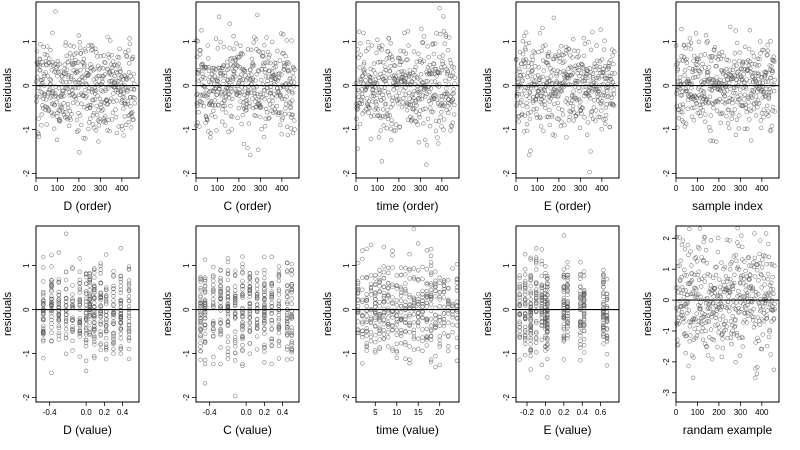 This screenshot has width=800, height=450. What do you see at coordinates (196, 188) in the screenshot?
I see `x-tick-label: 0` at bounding box center [196, 188].